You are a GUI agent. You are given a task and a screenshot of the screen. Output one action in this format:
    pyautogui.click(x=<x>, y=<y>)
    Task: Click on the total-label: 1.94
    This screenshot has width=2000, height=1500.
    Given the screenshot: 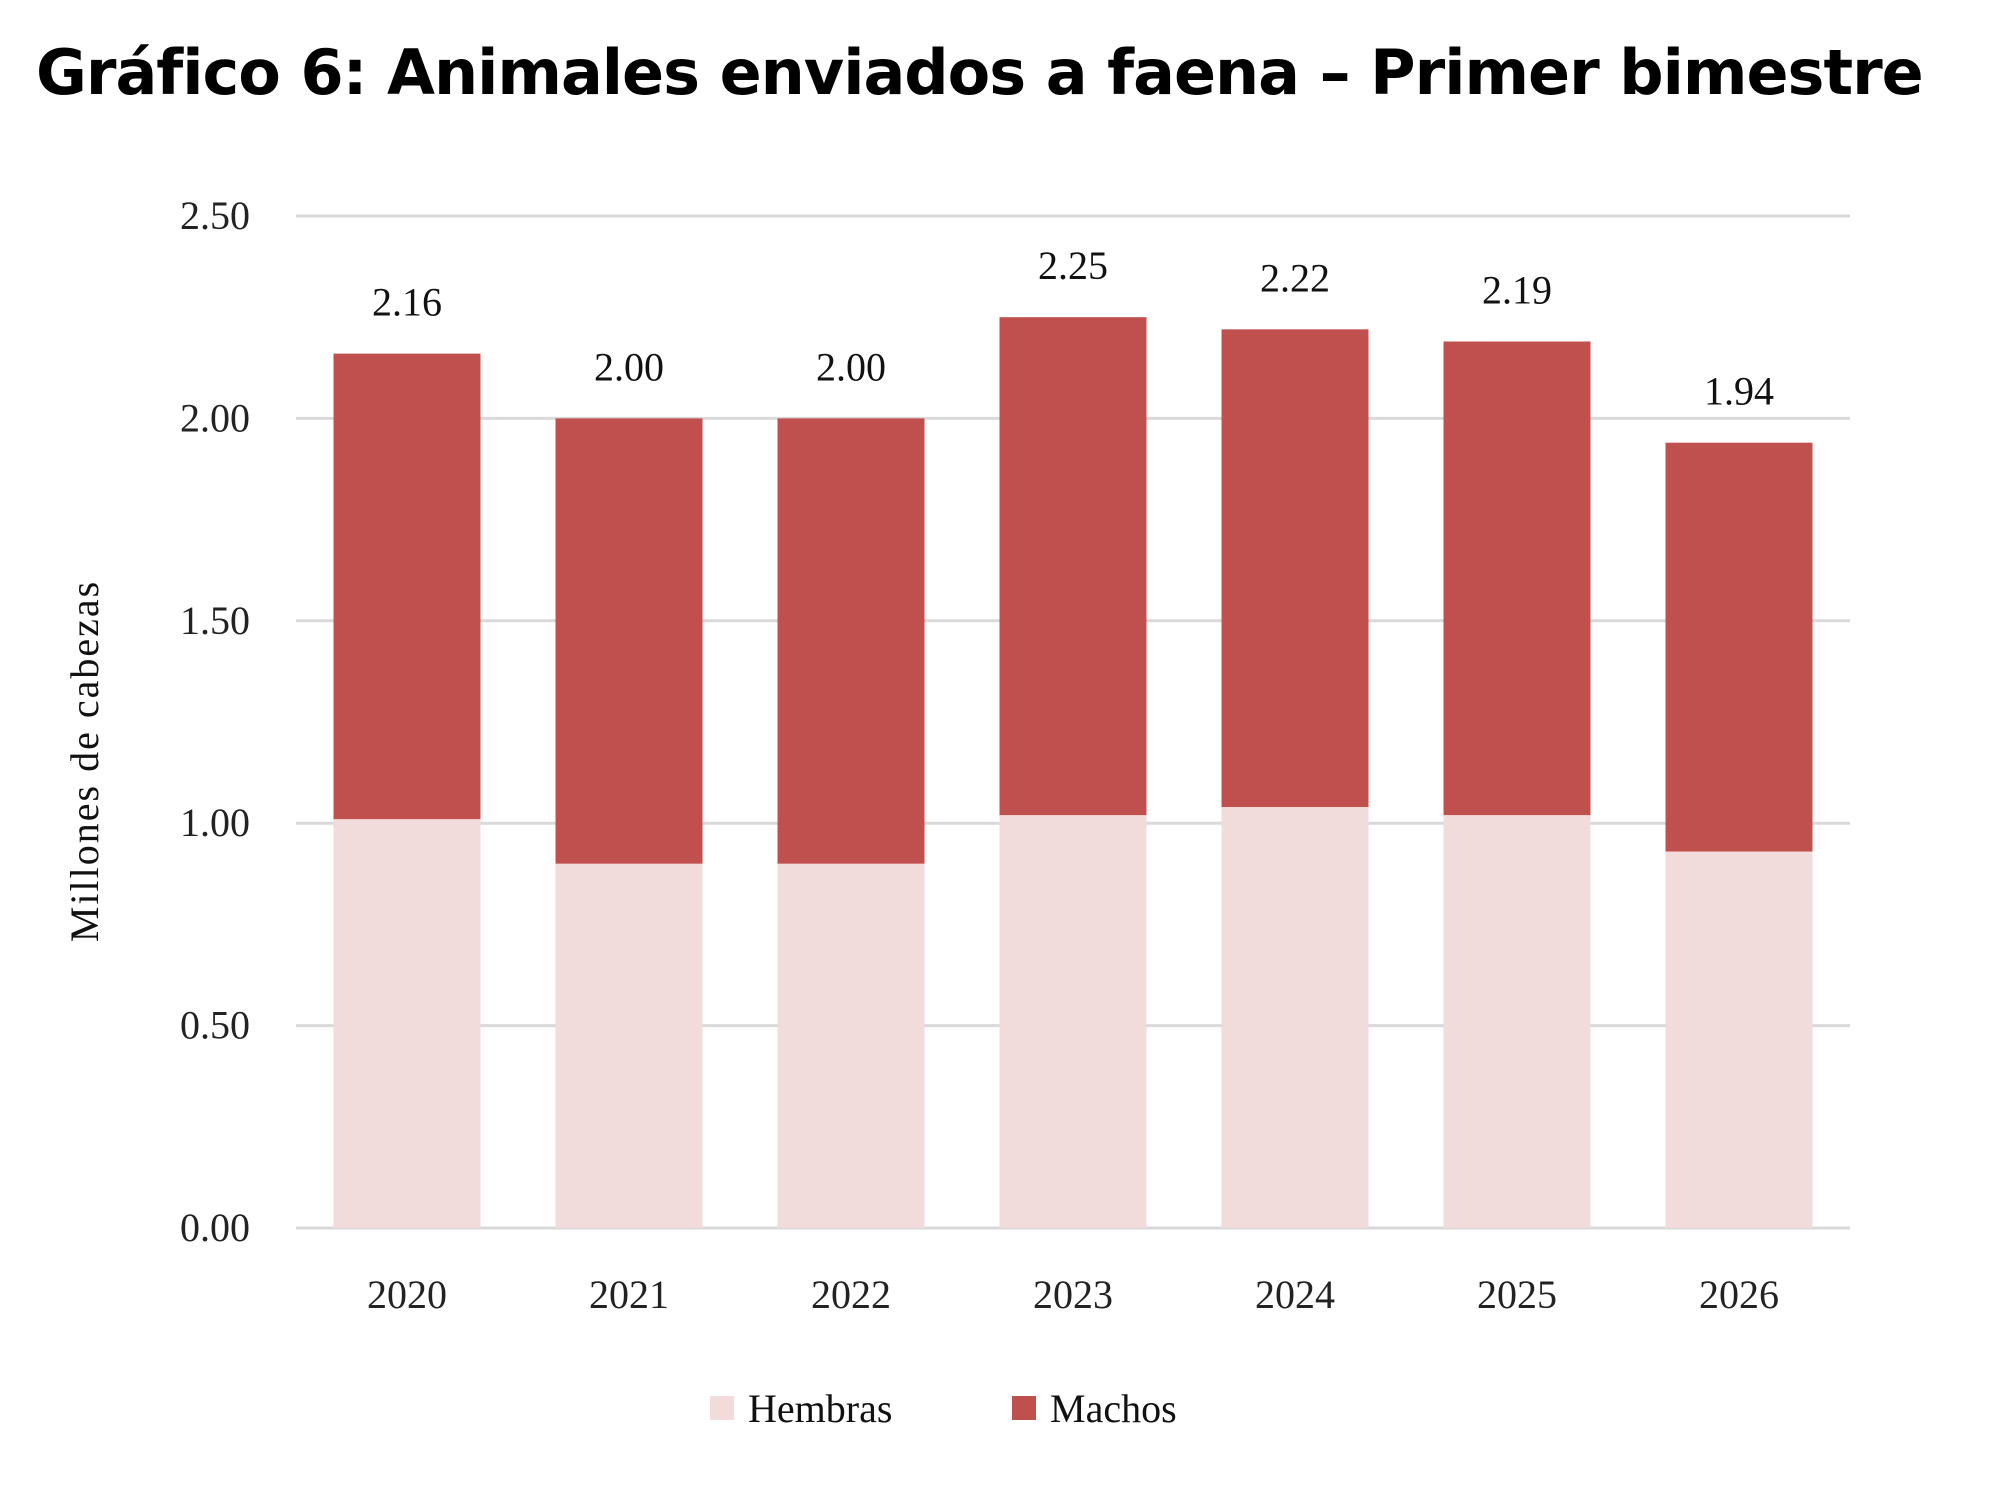 What is the action you would take?
    pyautogui.click(x=1739, y=391)
    